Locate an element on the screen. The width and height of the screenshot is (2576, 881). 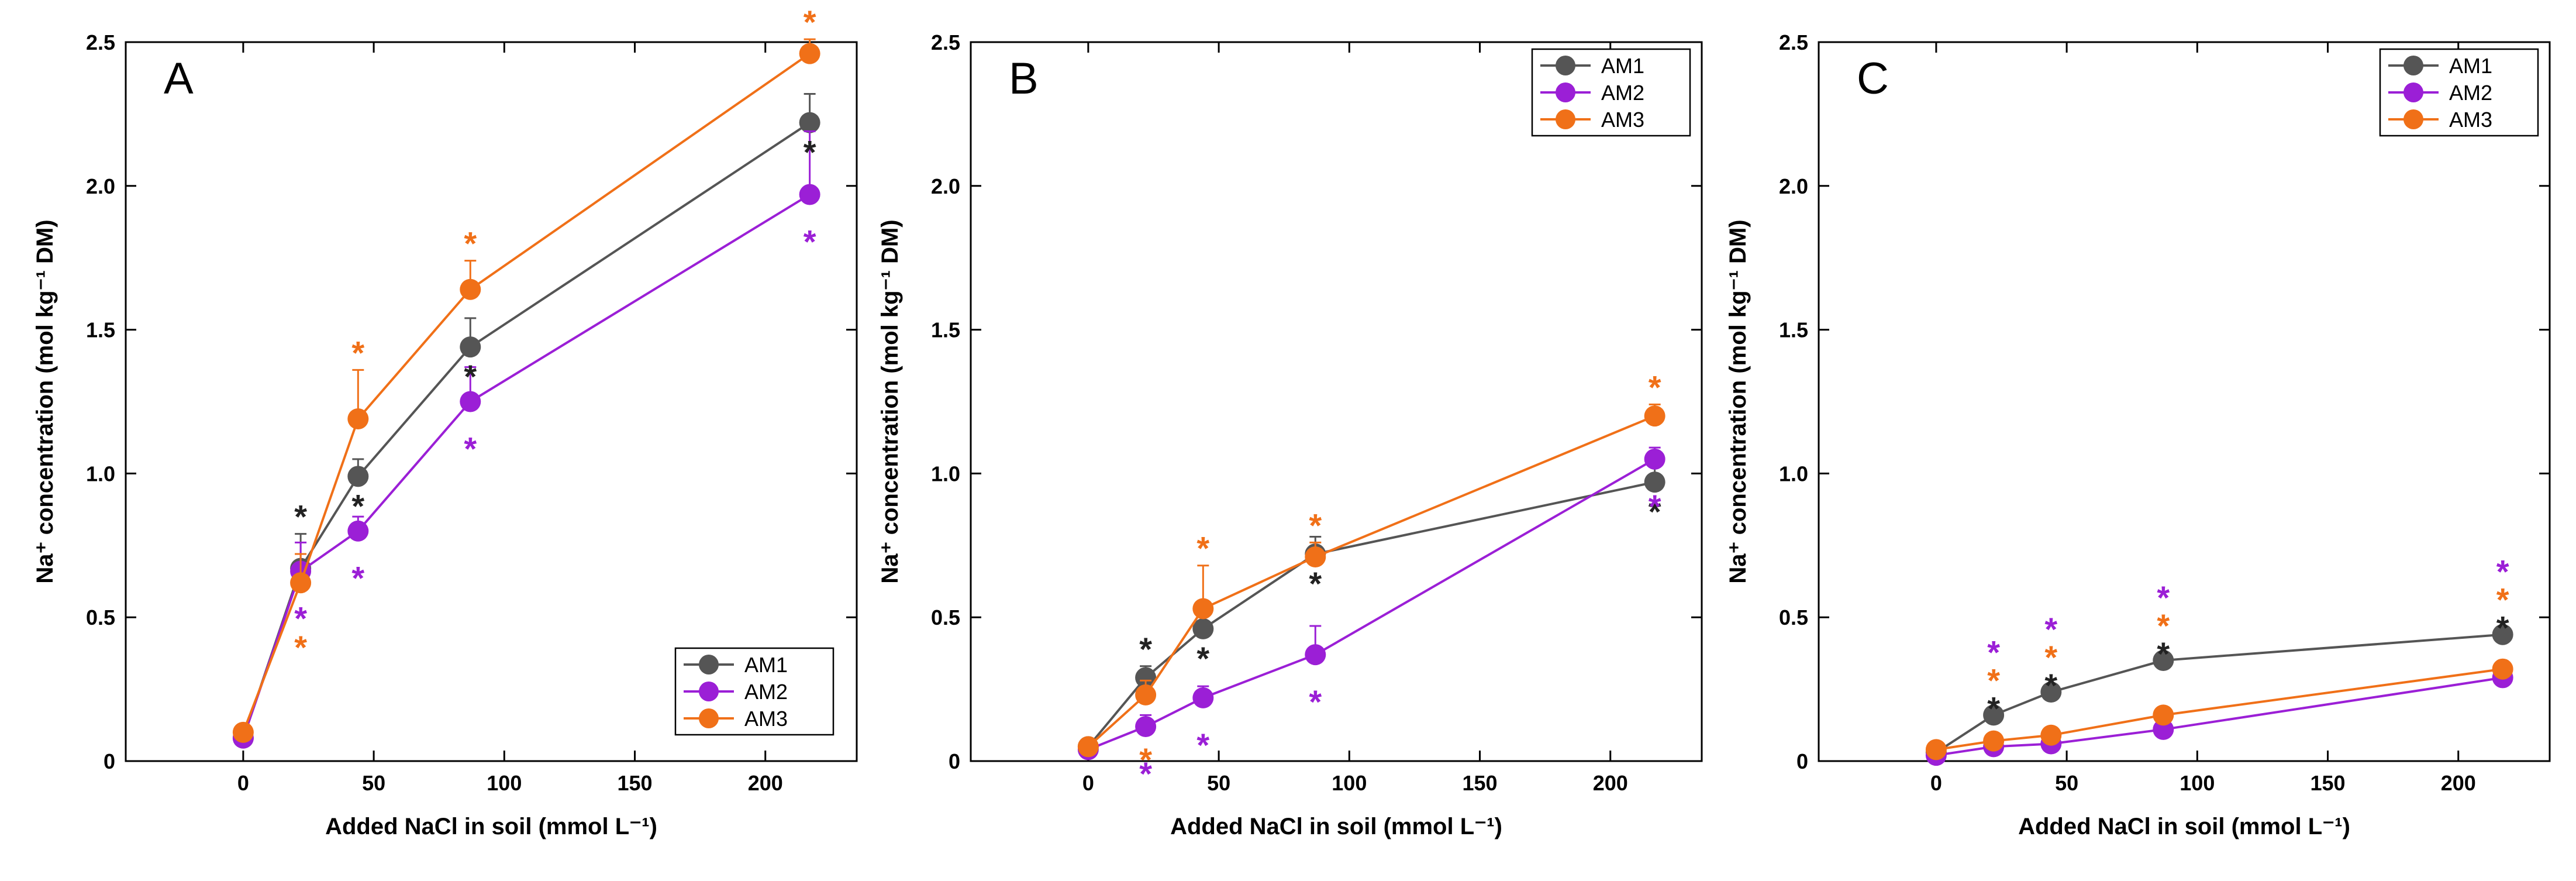
series-line-AM2 is located at coordinates (1372, 604).